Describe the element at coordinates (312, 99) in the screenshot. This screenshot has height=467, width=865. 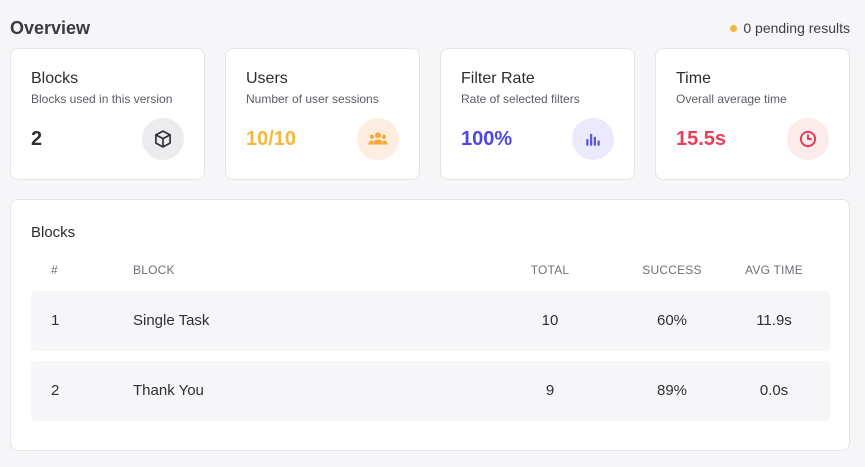
I see `stat-card-subtitle: Number of user sessions` at that location.